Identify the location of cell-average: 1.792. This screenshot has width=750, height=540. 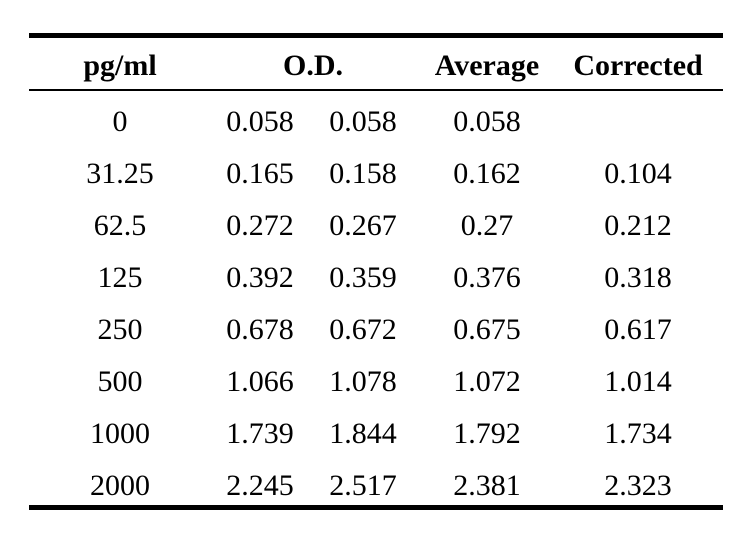
(487, 433).